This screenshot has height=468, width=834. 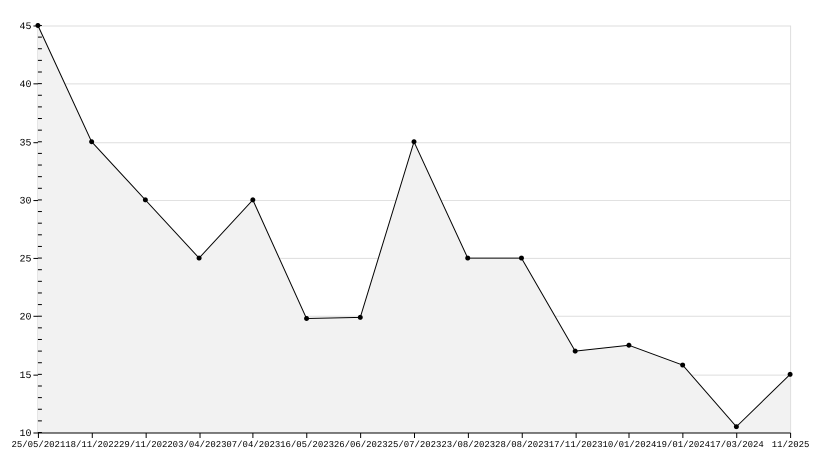 I want to click on x-tick-label: 07/04/2023, so click(x=253, y=445).